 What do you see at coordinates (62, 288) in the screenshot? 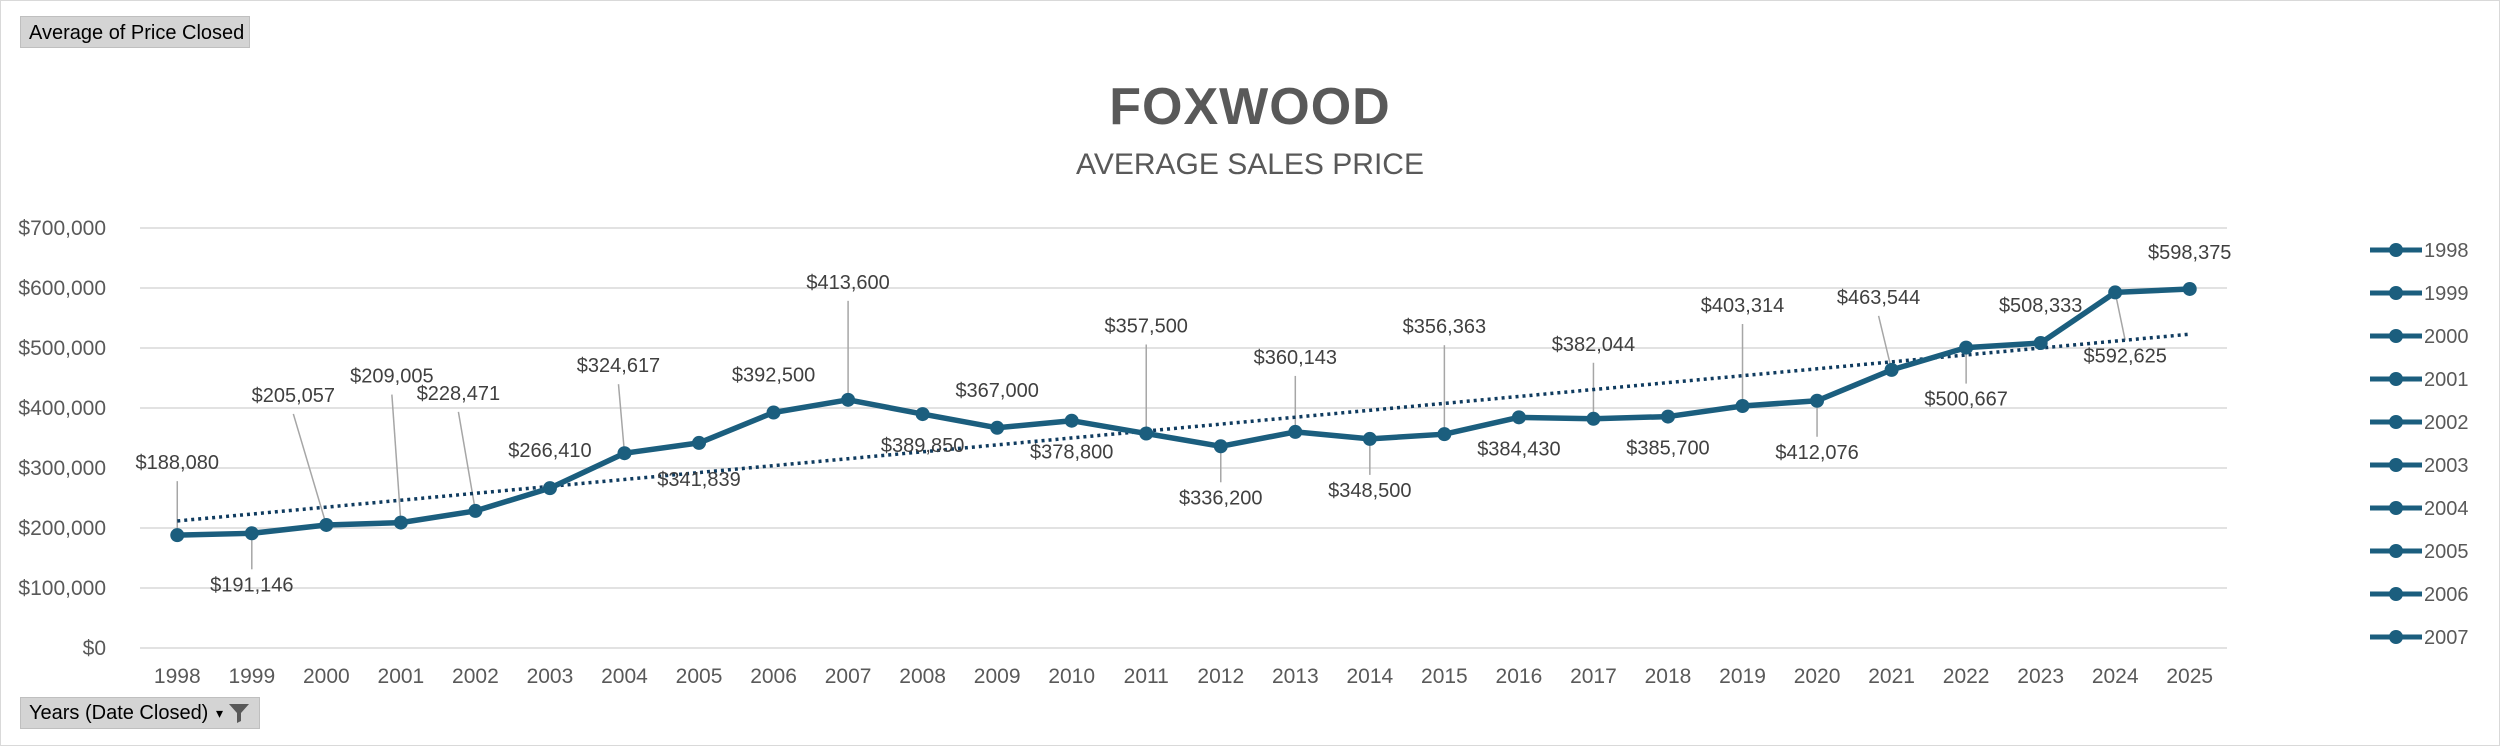
I see `y-tick-label: $600,000` at bounding box center [62, 288].